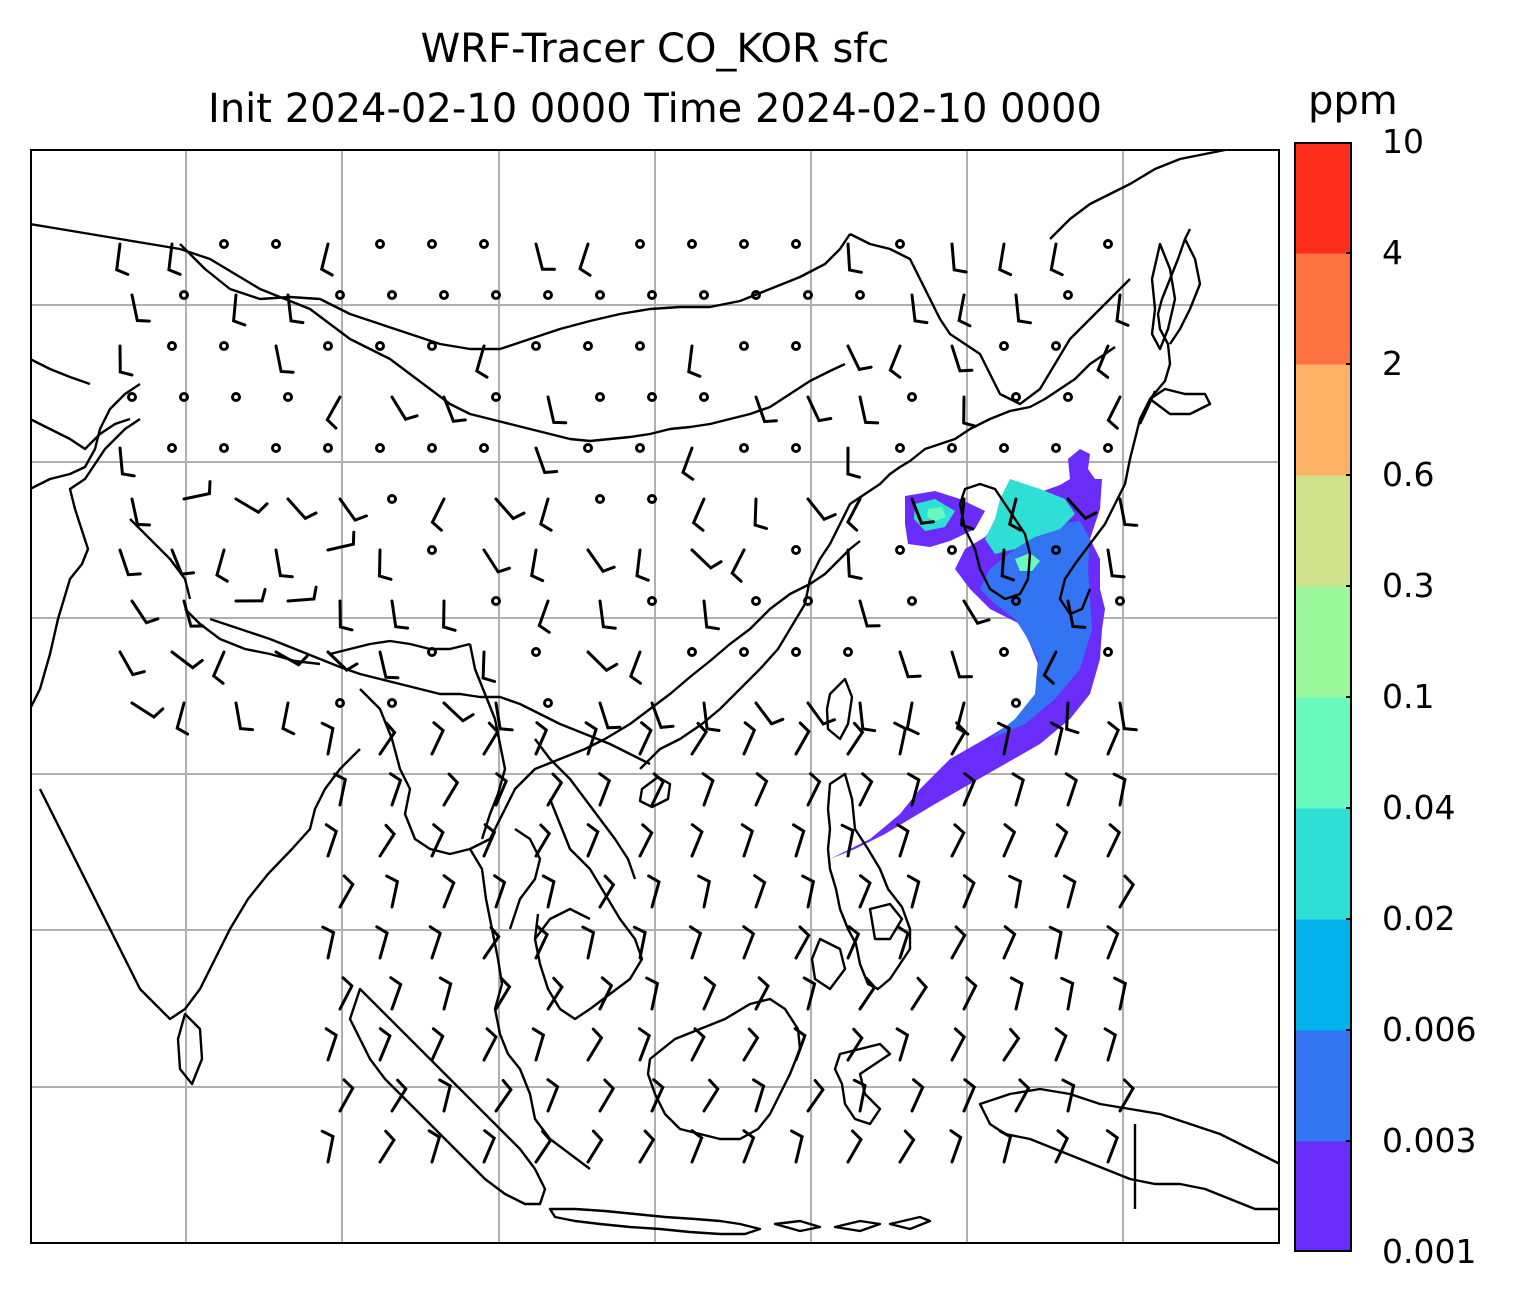  I want to click on colorbar-tick-label: 0.003, so click(1429, 1140).